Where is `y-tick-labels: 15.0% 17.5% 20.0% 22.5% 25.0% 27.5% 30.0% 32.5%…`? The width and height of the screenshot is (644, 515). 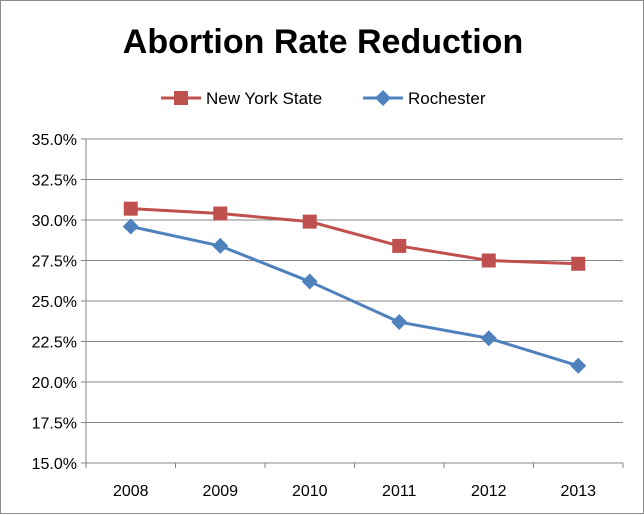
y-tick-labels: 15.0% 17.5% 20.0% 22.5% 25.0% 27.5% 30.0% 32.5%… is located at coordinates (54, 302).